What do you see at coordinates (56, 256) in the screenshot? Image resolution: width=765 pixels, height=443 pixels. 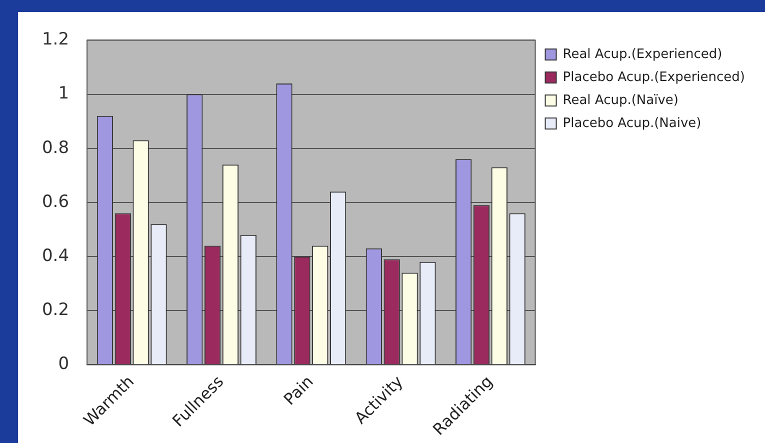 I see `y-tick-label: 0.4` at bounding box center [56, 256].